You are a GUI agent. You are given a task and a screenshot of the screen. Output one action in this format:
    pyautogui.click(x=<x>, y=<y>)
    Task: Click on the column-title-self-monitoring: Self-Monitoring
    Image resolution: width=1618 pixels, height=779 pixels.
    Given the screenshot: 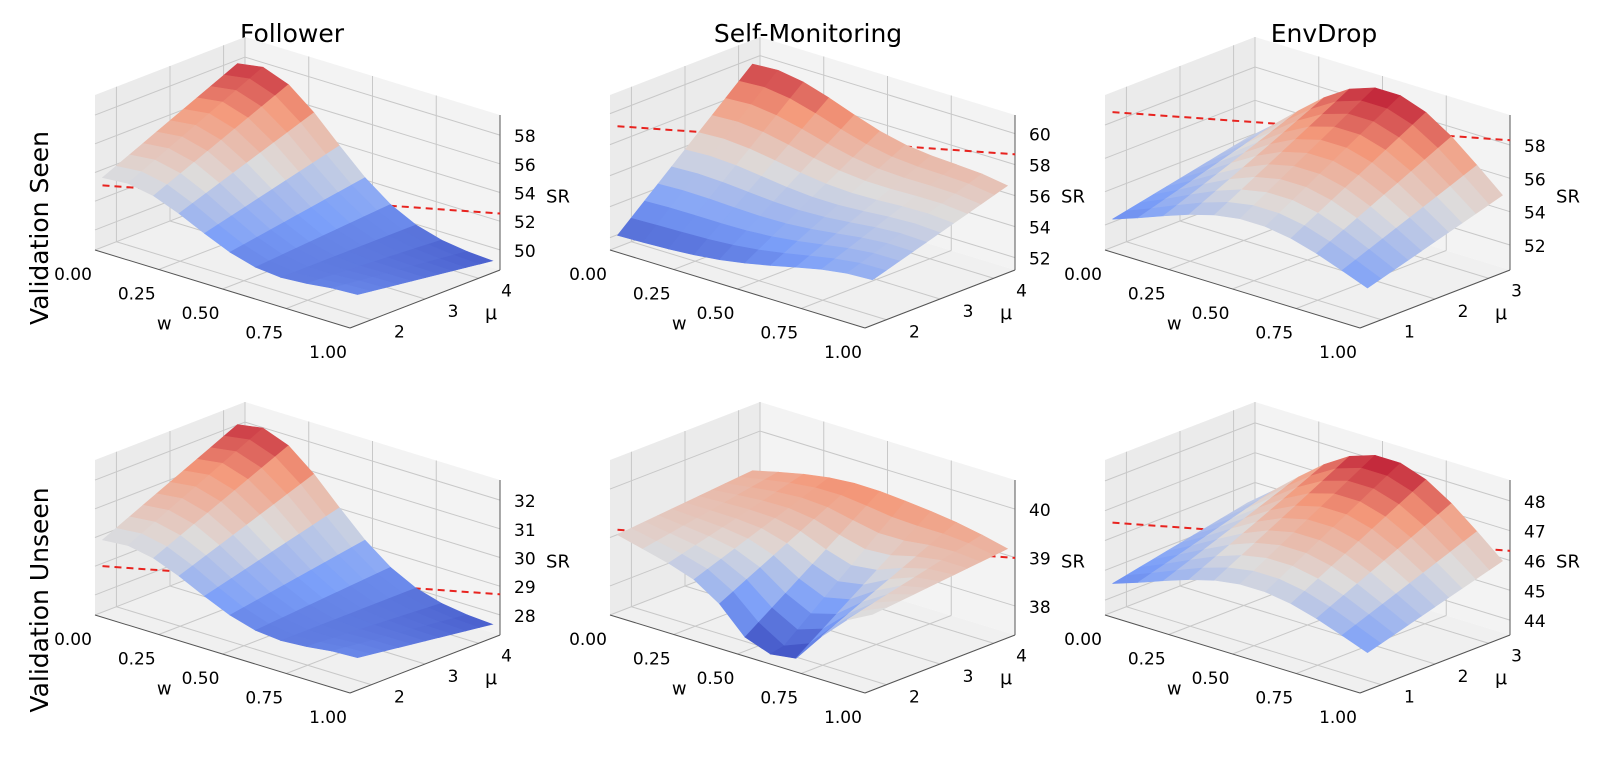 What is the action you would take?
    pyautogui.click(x=808, y=33)
    